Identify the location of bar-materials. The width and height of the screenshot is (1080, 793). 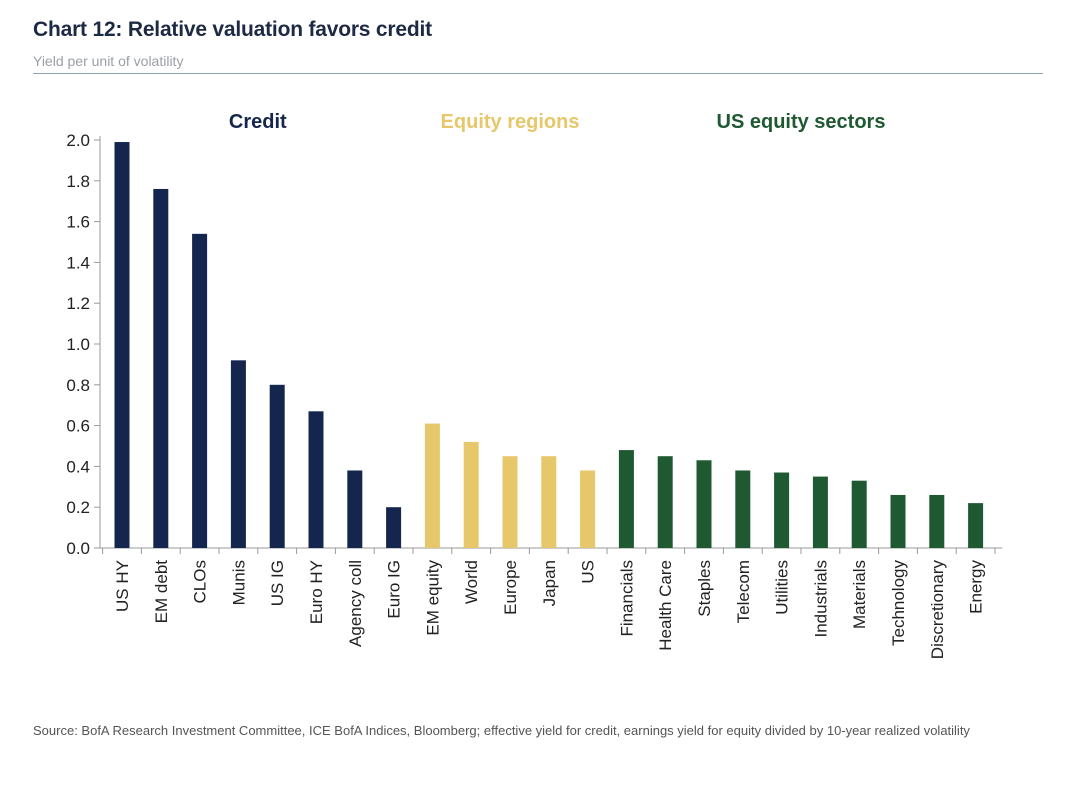
(859, 514).